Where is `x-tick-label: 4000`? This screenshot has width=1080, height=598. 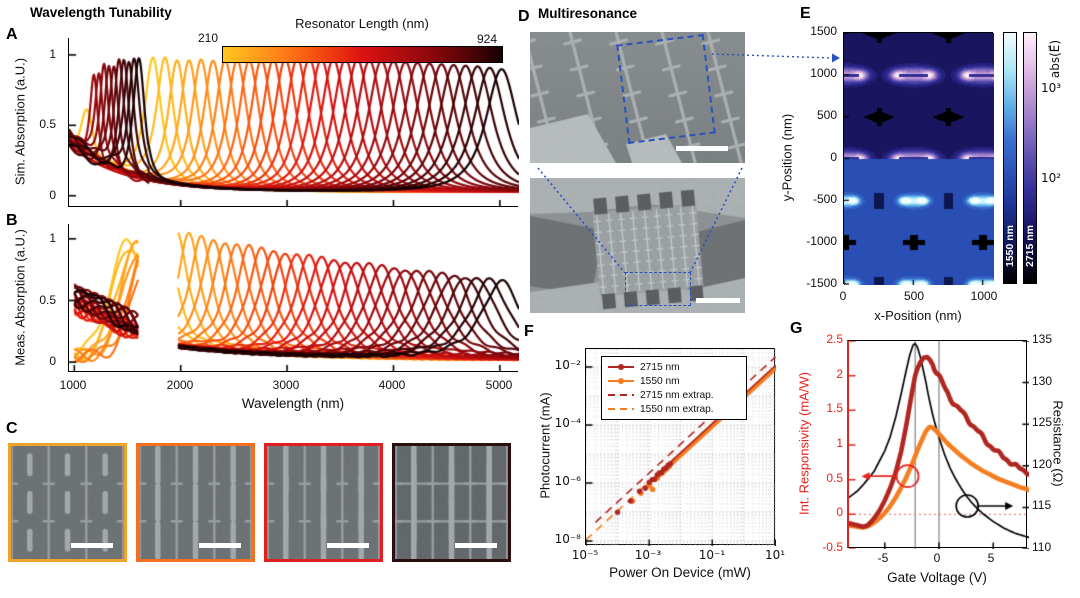
x-tick-label: 4000 is located at coordinates (392, 385).